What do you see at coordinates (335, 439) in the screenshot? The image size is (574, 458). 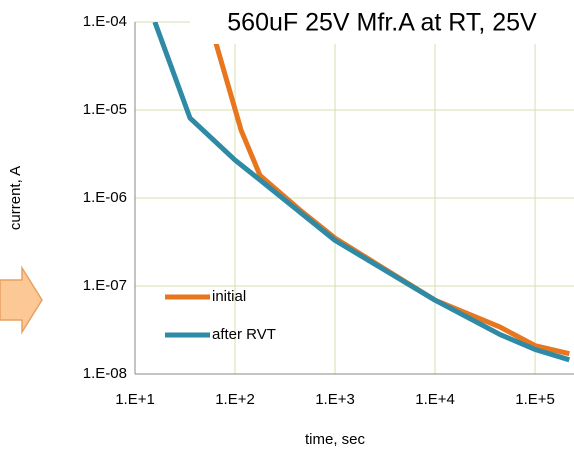 I see `x-axis-label: time, sec` at bounding box center [335, 439].